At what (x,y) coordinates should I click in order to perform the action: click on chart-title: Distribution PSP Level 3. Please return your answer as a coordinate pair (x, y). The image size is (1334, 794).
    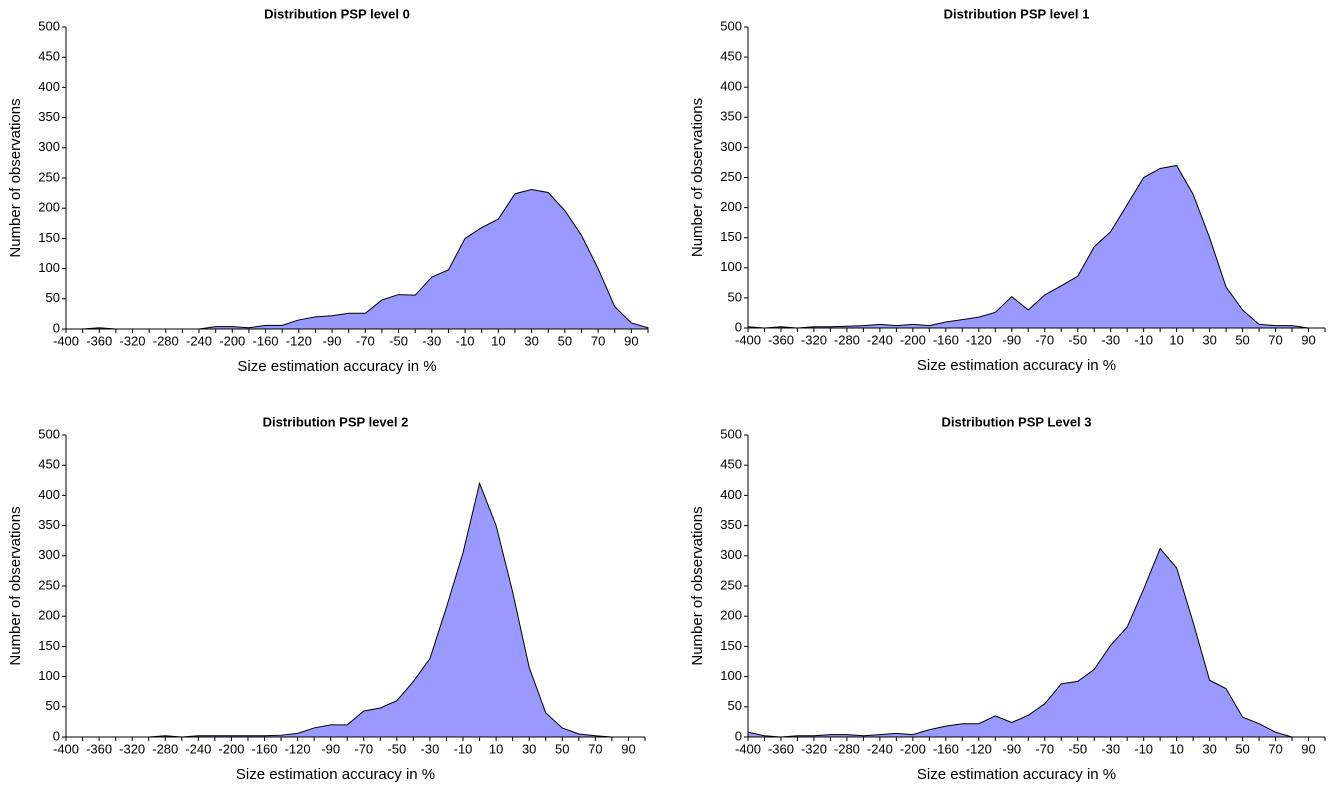
    Looking at the image, I should click on (1016, 421).